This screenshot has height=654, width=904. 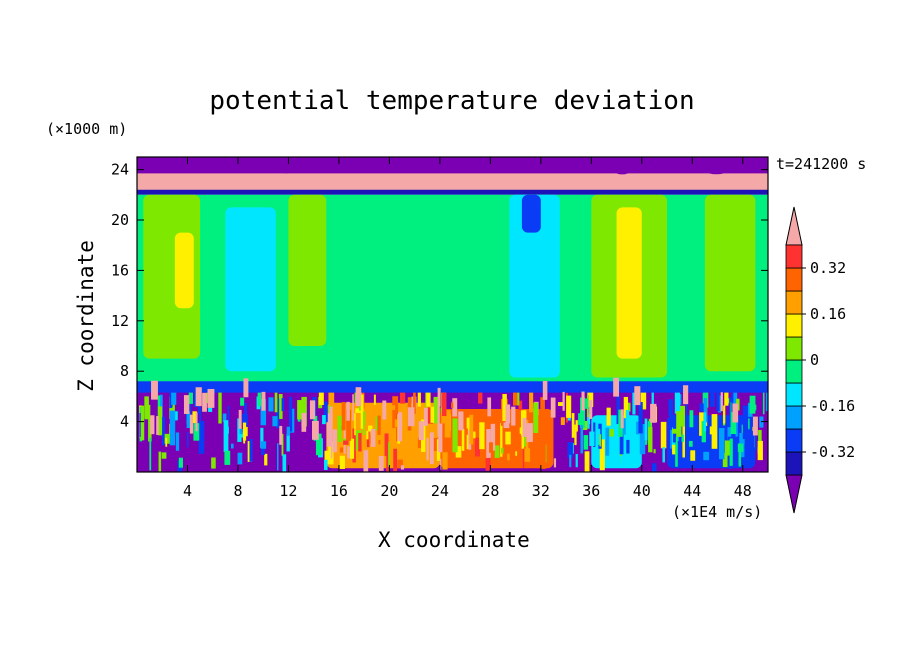 What do you see at coordinates (120, 321) in the screenshot?
I see `y-tick-label: 12` at bounding box center [120, 321].